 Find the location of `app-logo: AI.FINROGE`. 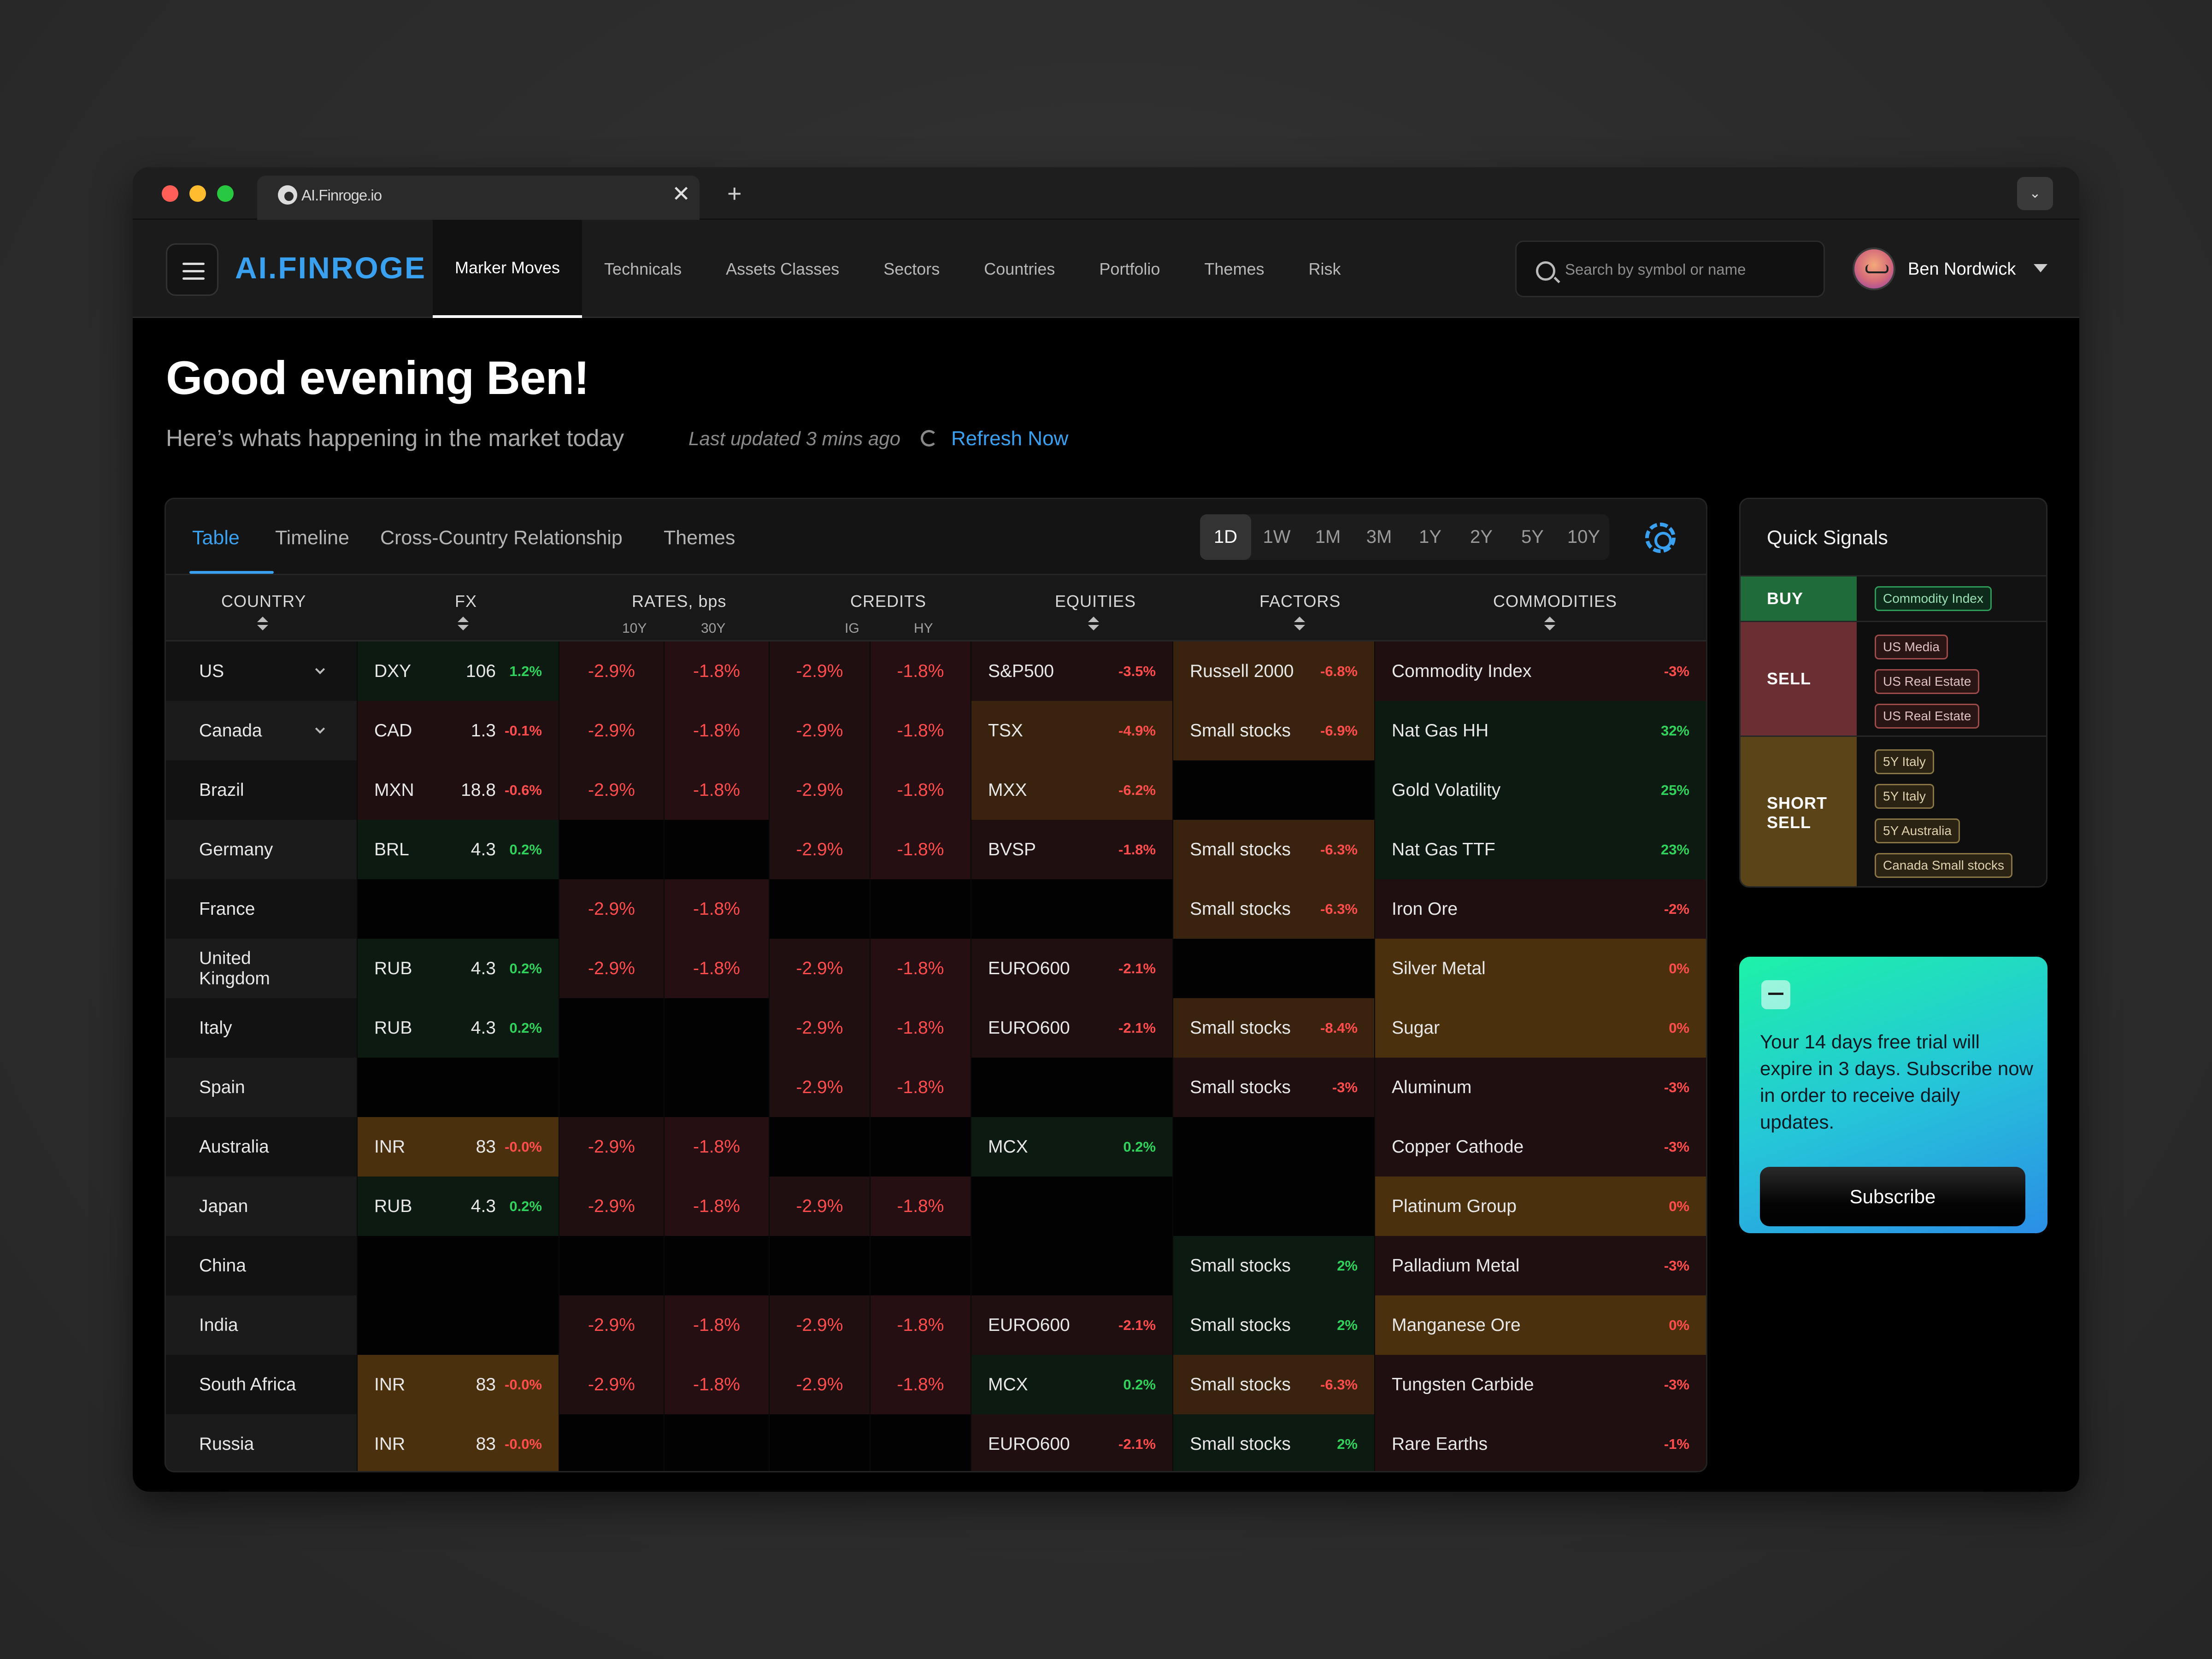

app-logo: AI.FINROGE is located at coordinates (331, 268).